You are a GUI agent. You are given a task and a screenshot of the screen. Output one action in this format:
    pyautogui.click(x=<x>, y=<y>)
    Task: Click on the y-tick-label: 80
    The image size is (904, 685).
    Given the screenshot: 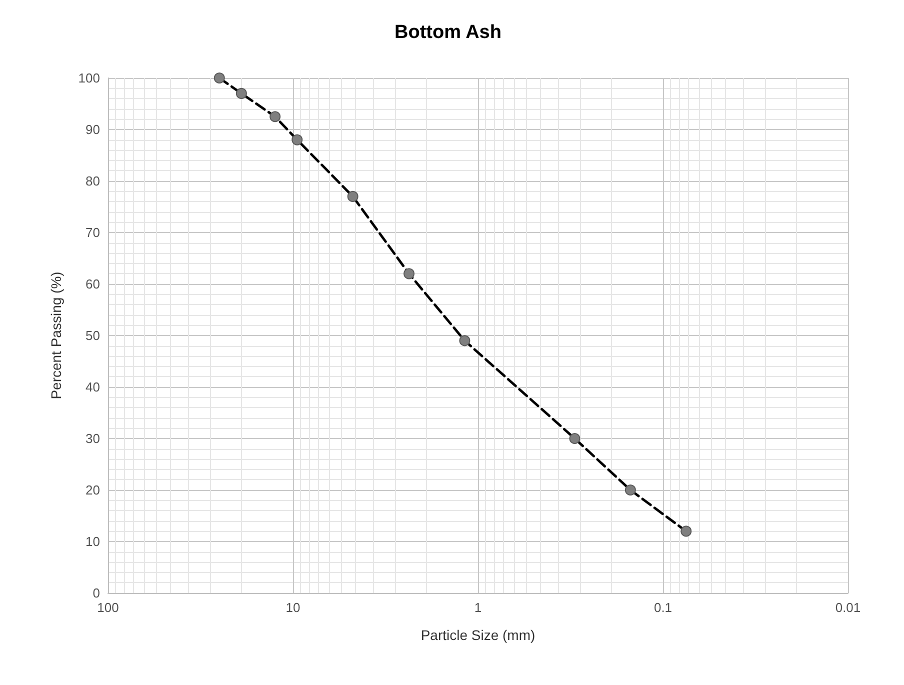 What is the action you would take?
    pyautogui.click(x=93, y=181)
    